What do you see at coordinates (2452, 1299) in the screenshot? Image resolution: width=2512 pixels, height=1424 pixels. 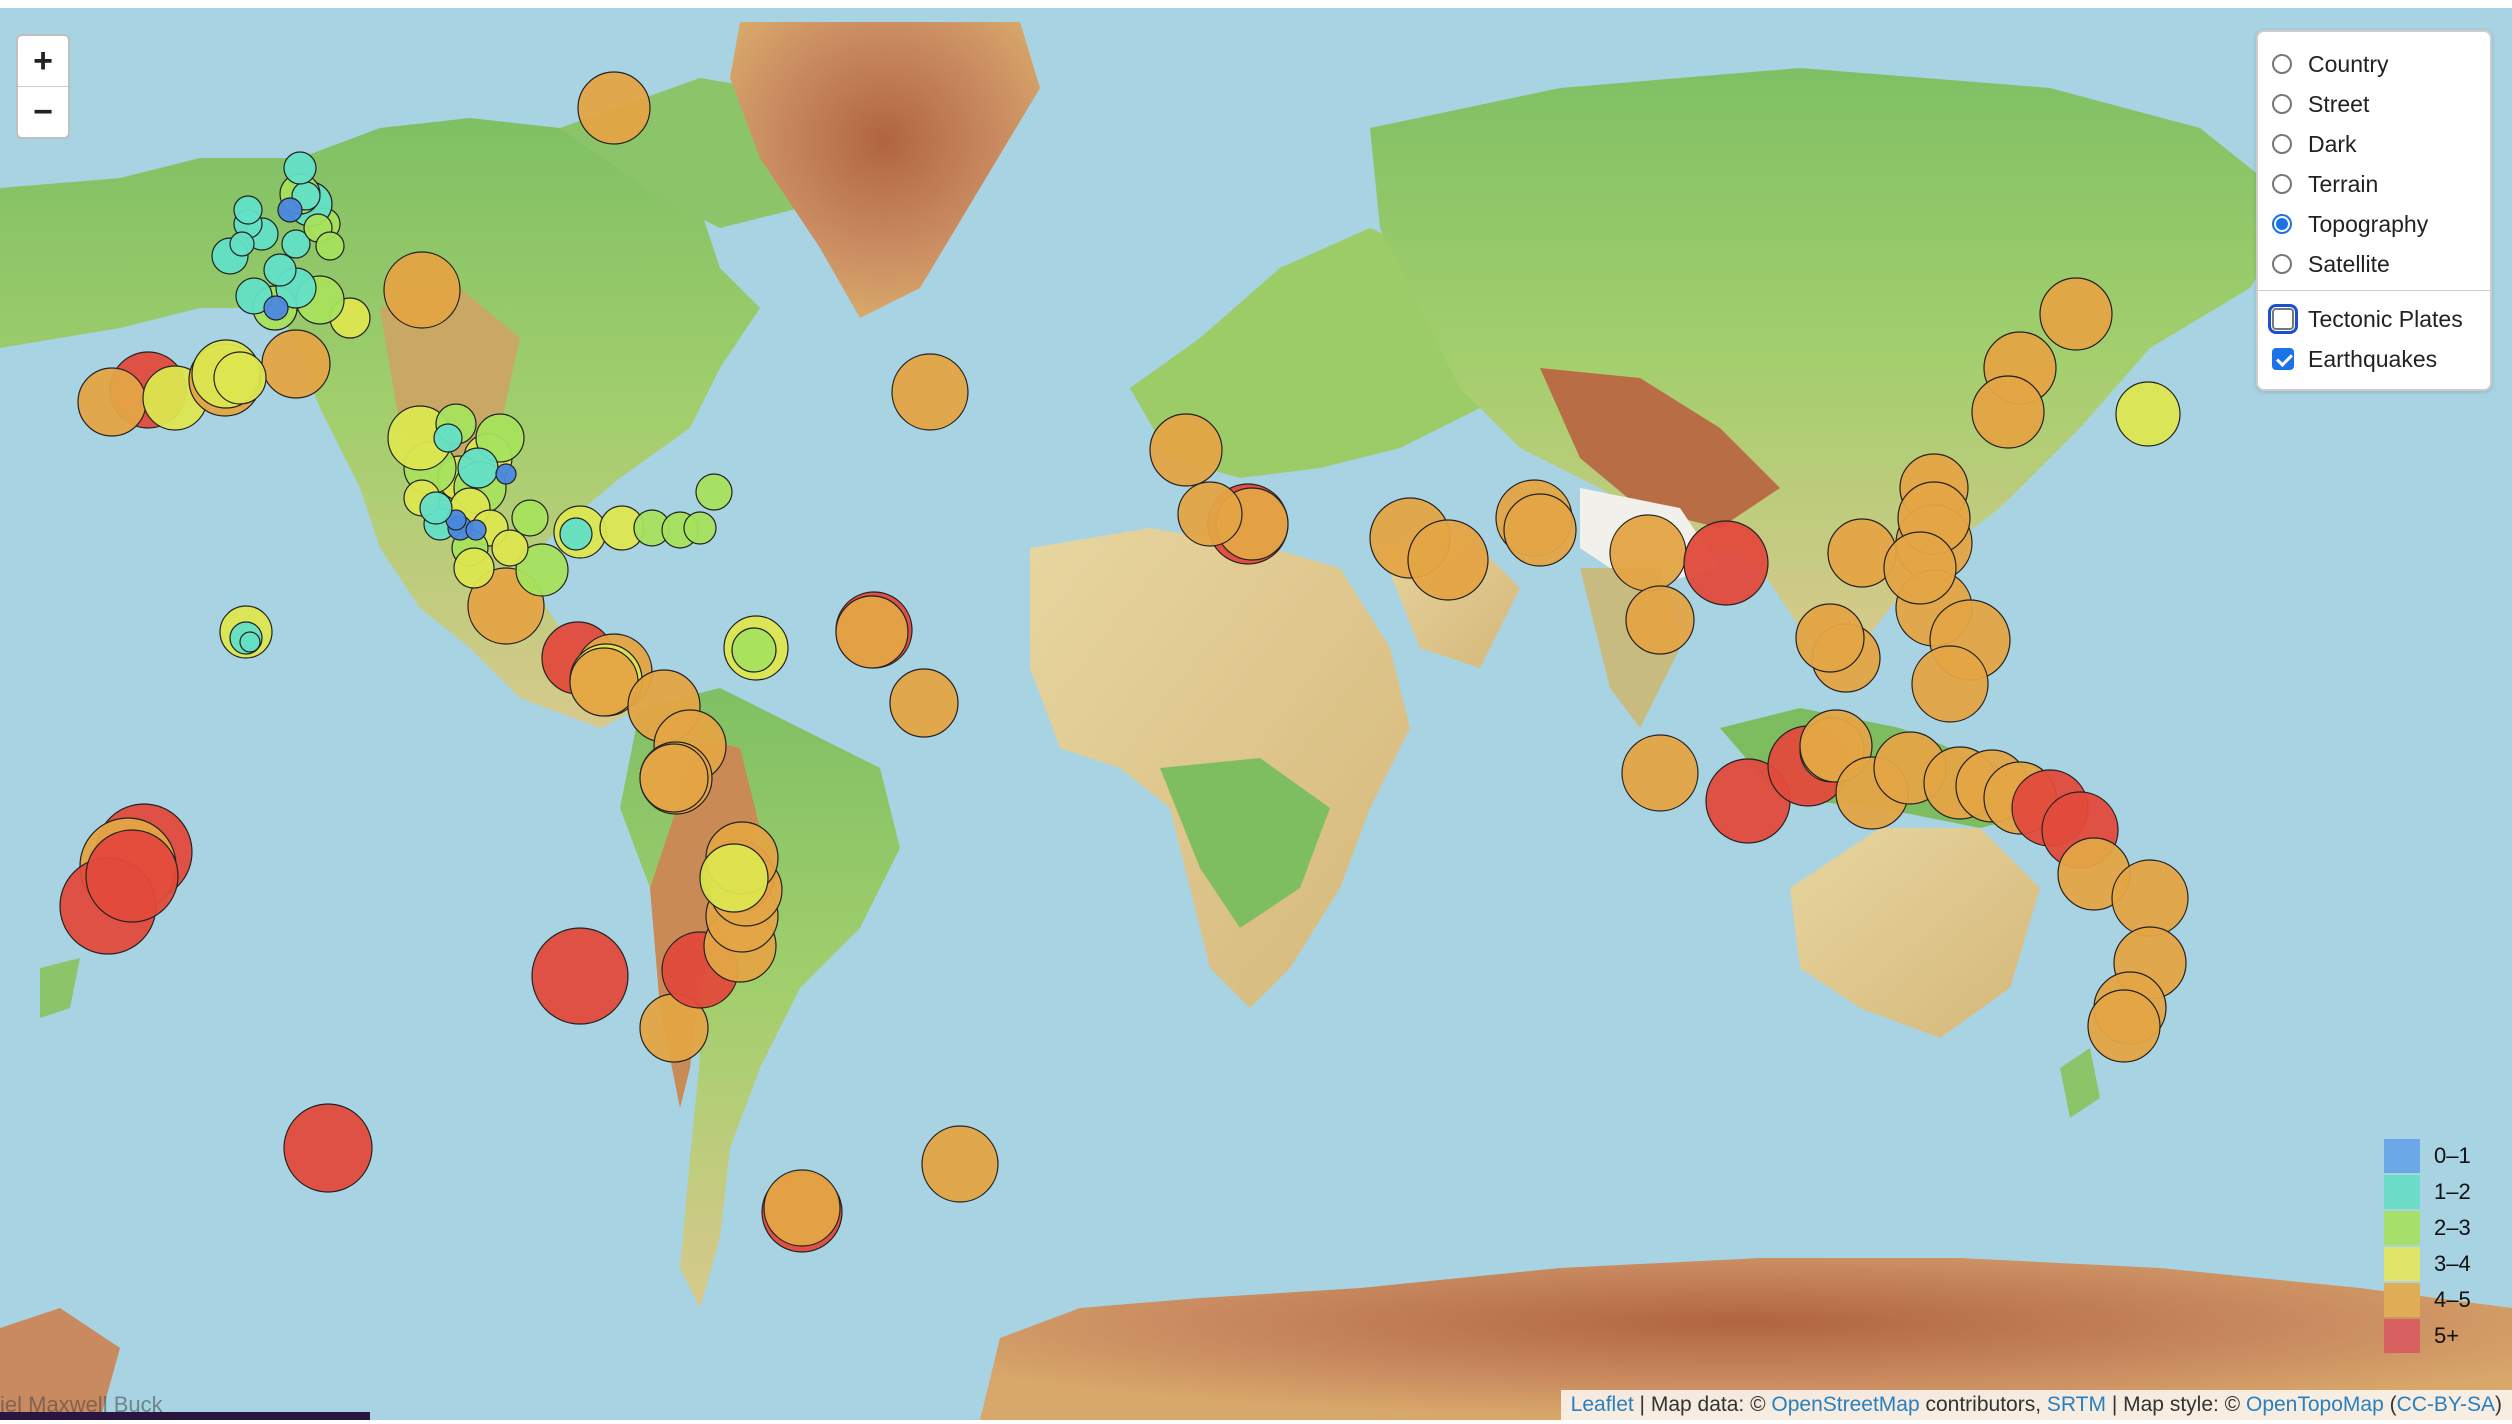 I see `legend-label: 4–5` at bounding box center [2452, 1299].